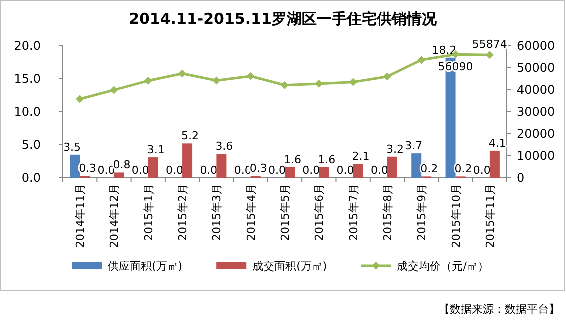 The height and width of the screenshot is (323, 566). What do you see at coordinates (422, 212) in the screenshot?
I see `x-tick-label: 2015年9月` at bounding box center [422, 212].